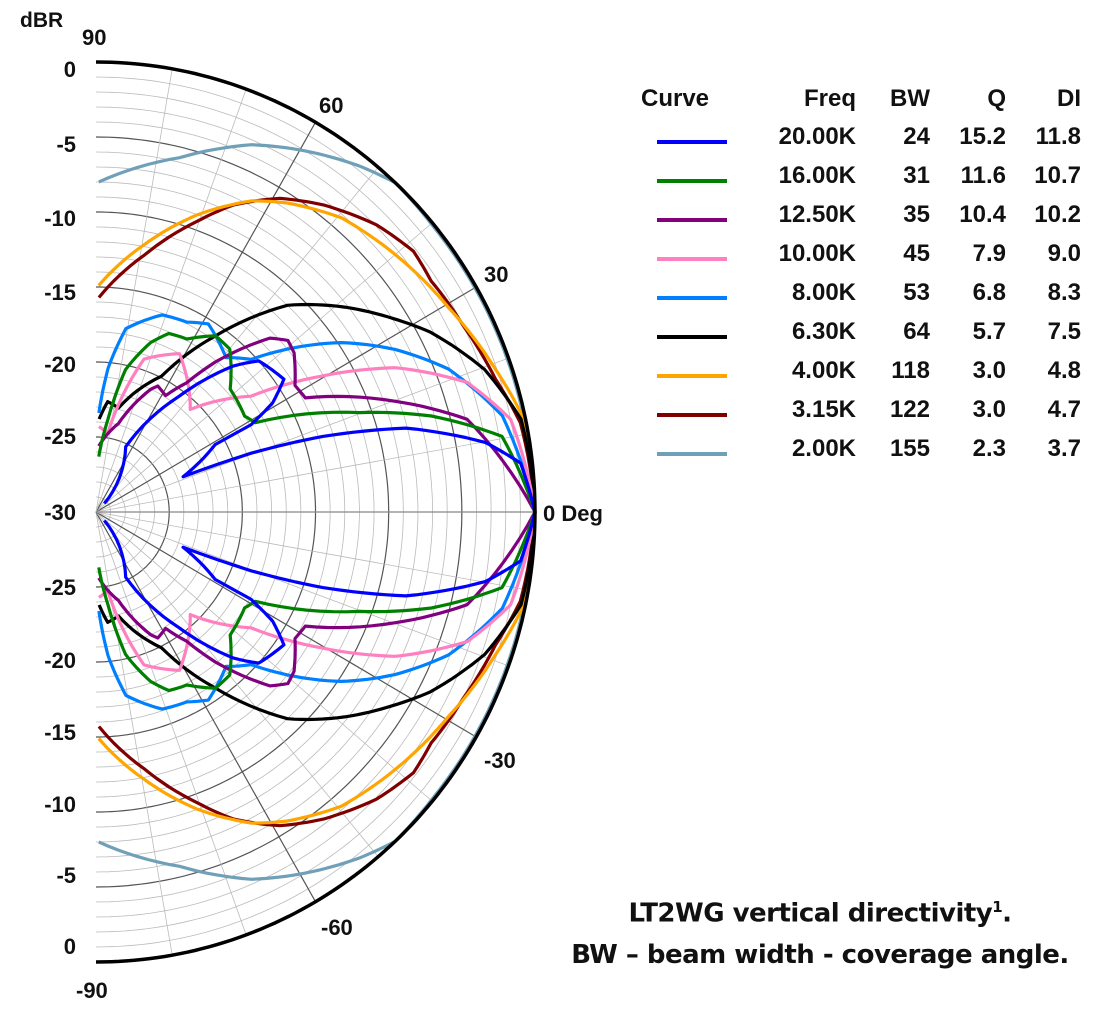 The width and height of the screenshot is (1100, 1017). Describe the element at coordinates (916, 214) in the screenshot. I see `legend-bw: 35` at that location.